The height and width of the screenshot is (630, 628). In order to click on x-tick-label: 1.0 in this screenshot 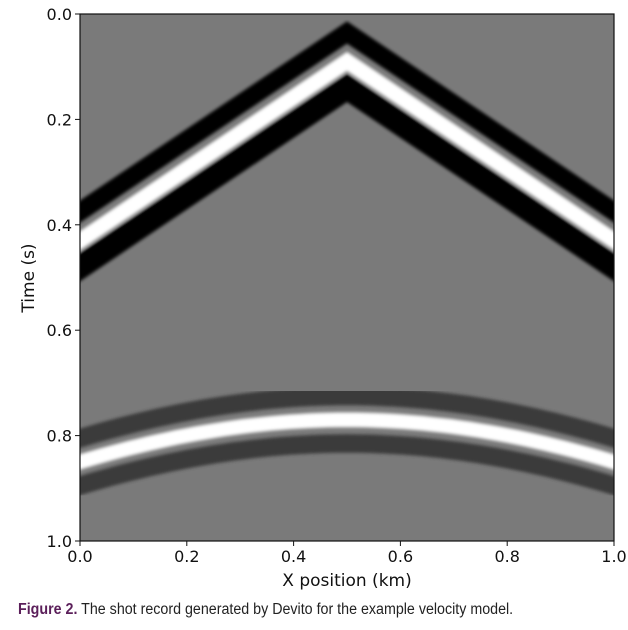, I will do `click(613, 556)`.